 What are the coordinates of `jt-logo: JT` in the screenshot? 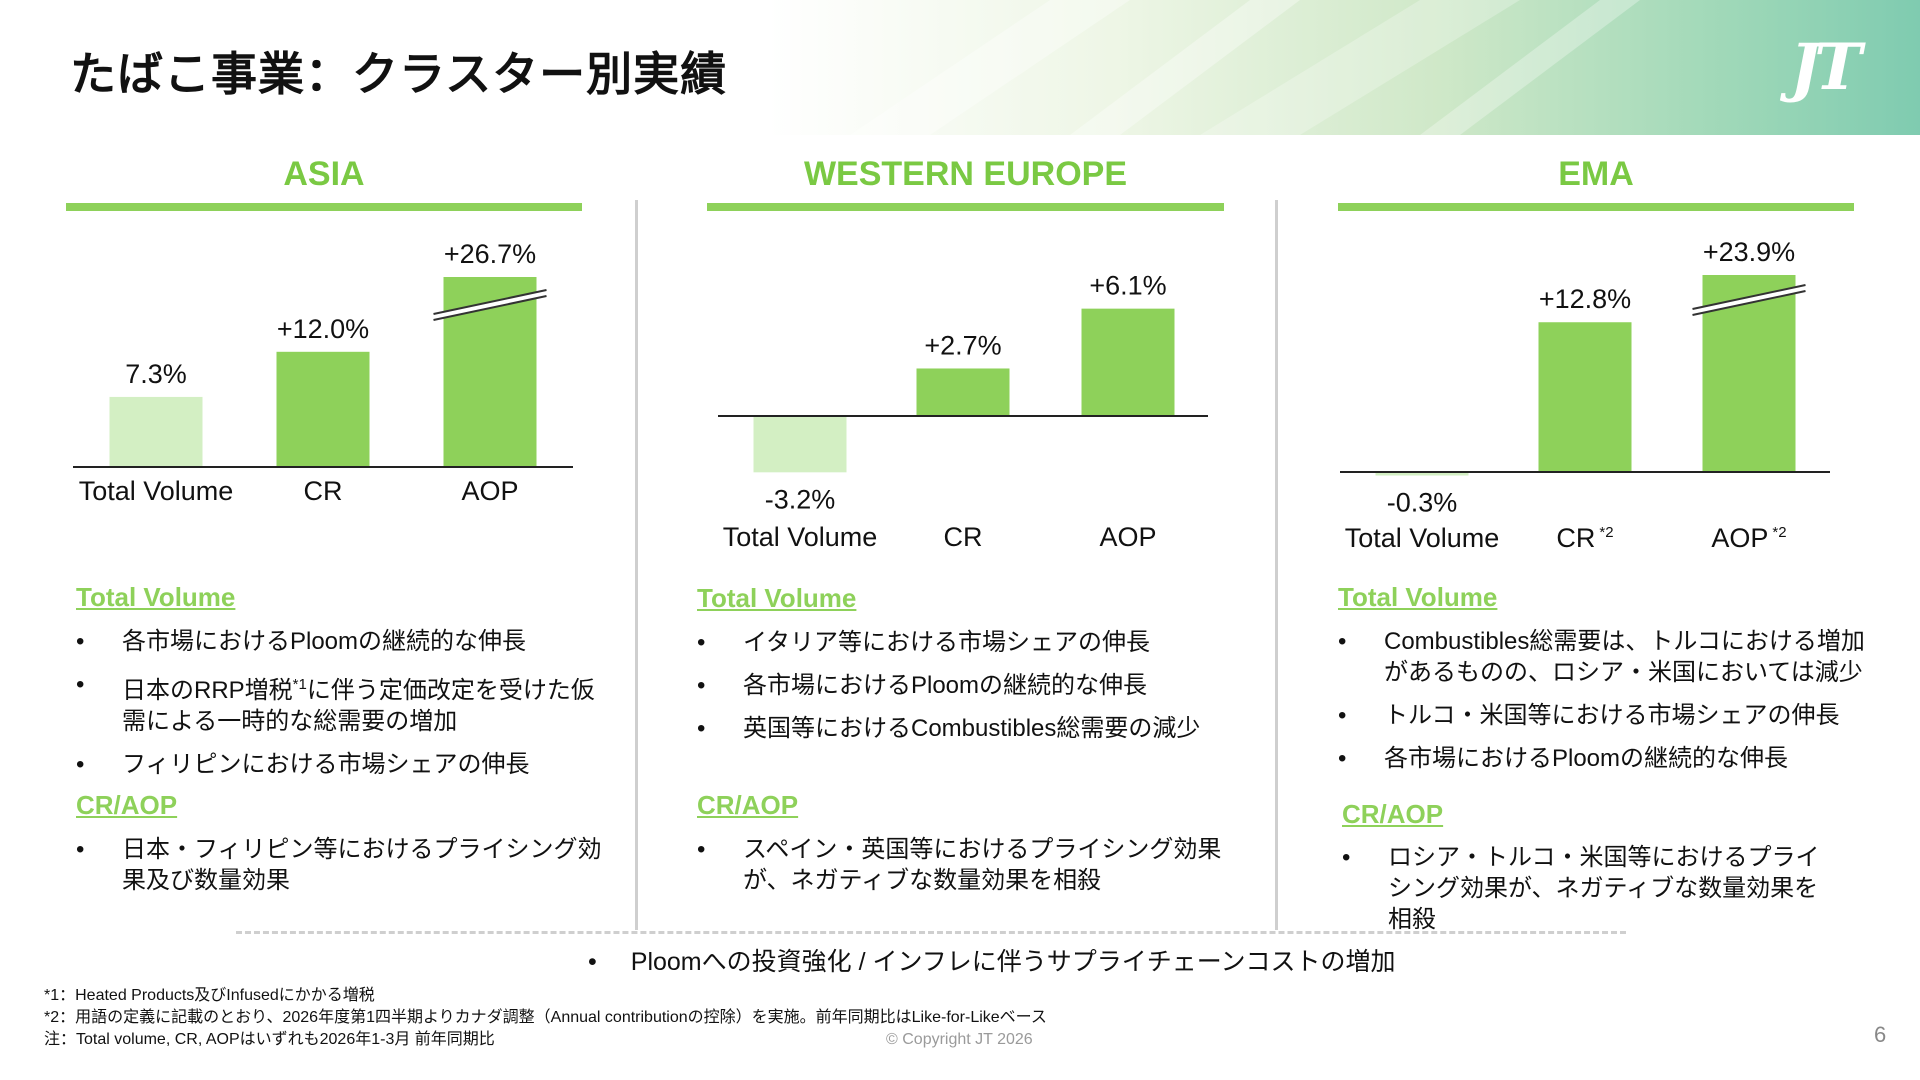 It's located at (1826, 67).